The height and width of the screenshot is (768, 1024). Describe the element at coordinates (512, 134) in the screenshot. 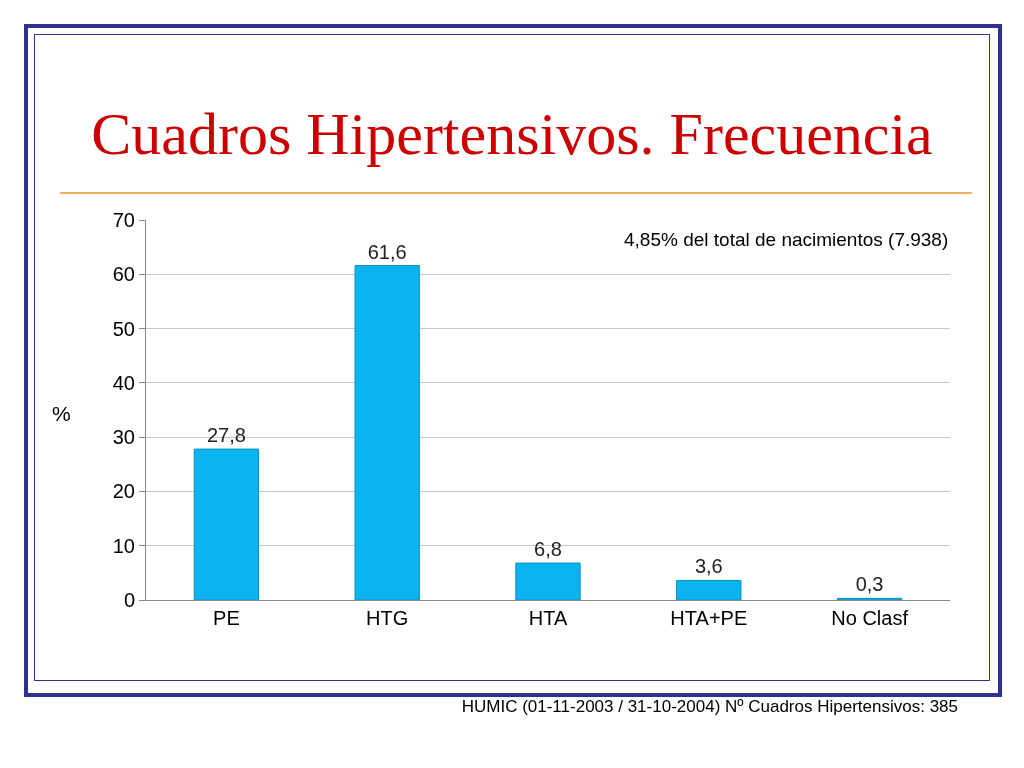

I see `chart-title: Cuadros Hipertensivos. Frecuencia` at that location.